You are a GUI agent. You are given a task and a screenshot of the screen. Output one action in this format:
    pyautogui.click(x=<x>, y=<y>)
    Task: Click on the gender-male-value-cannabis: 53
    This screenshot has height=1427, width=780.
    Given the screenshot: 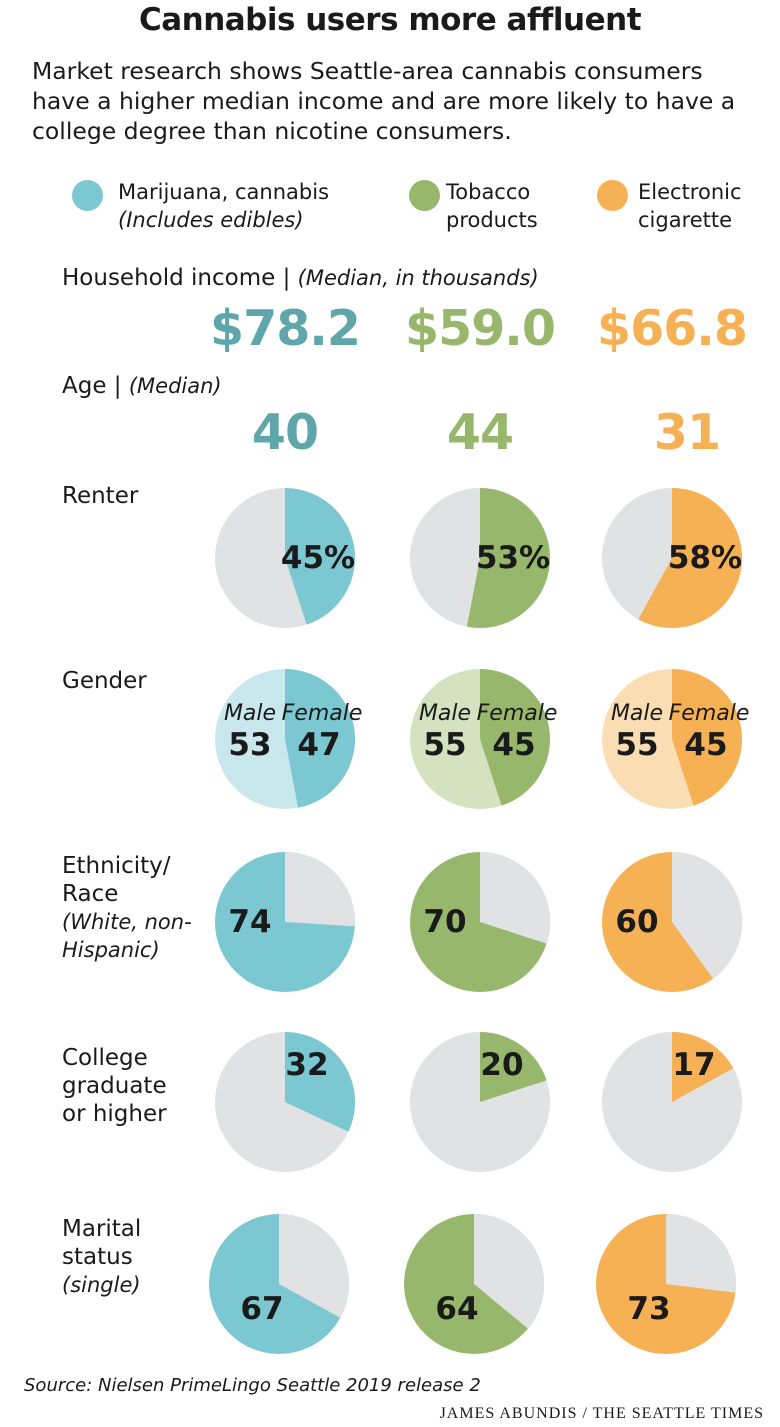 What is the action you would take?
    pyautogui.click(x=249, y=745)
    